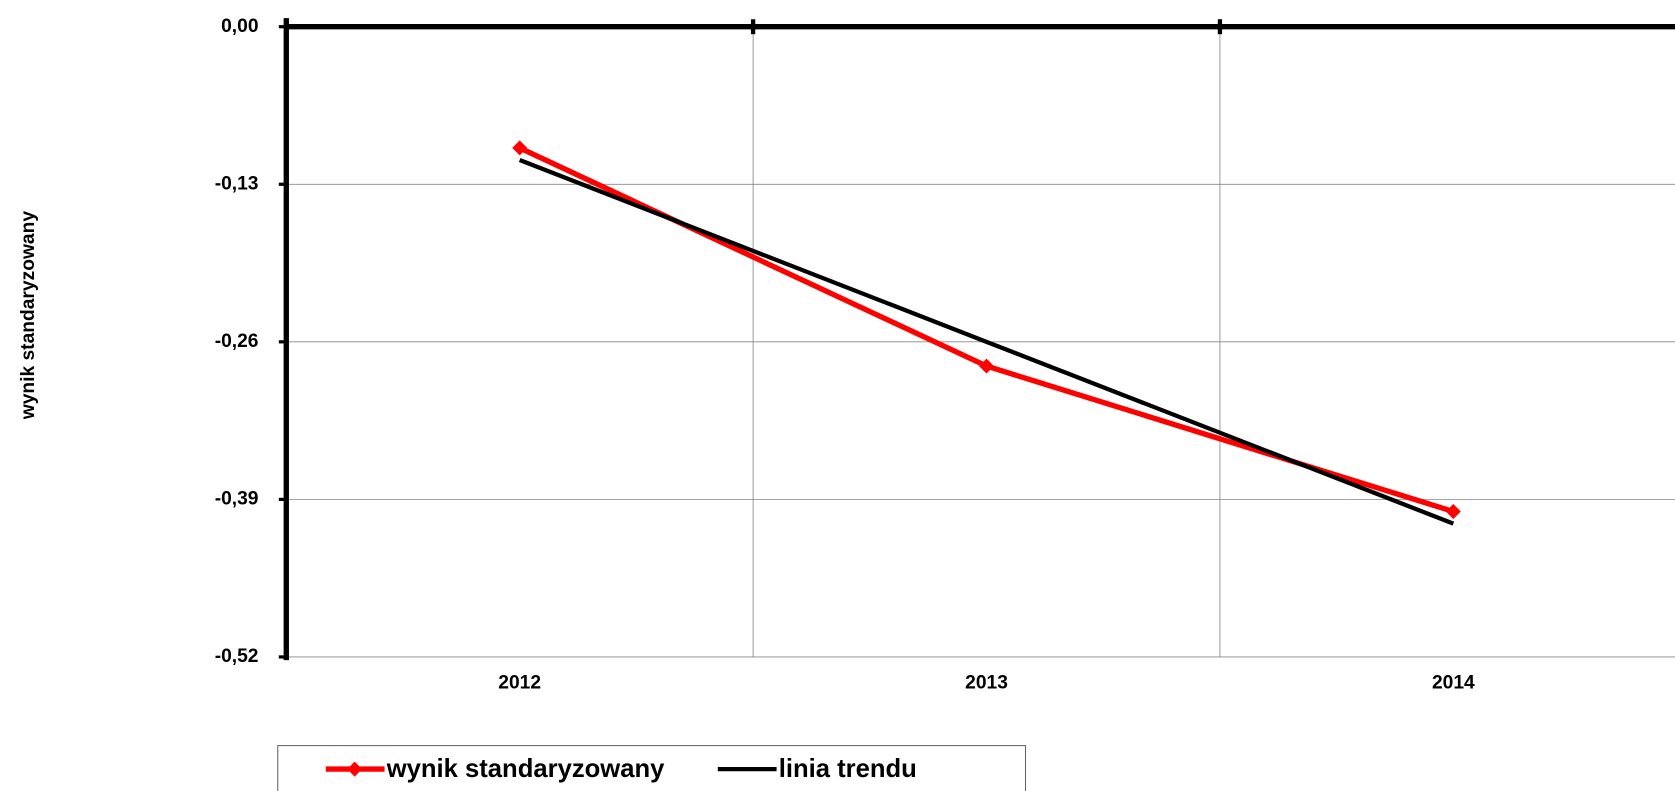  Describe the element at coordinates (525, 769) in the screenshot. I see `legend-label: wynik standaryzowany` at that location.